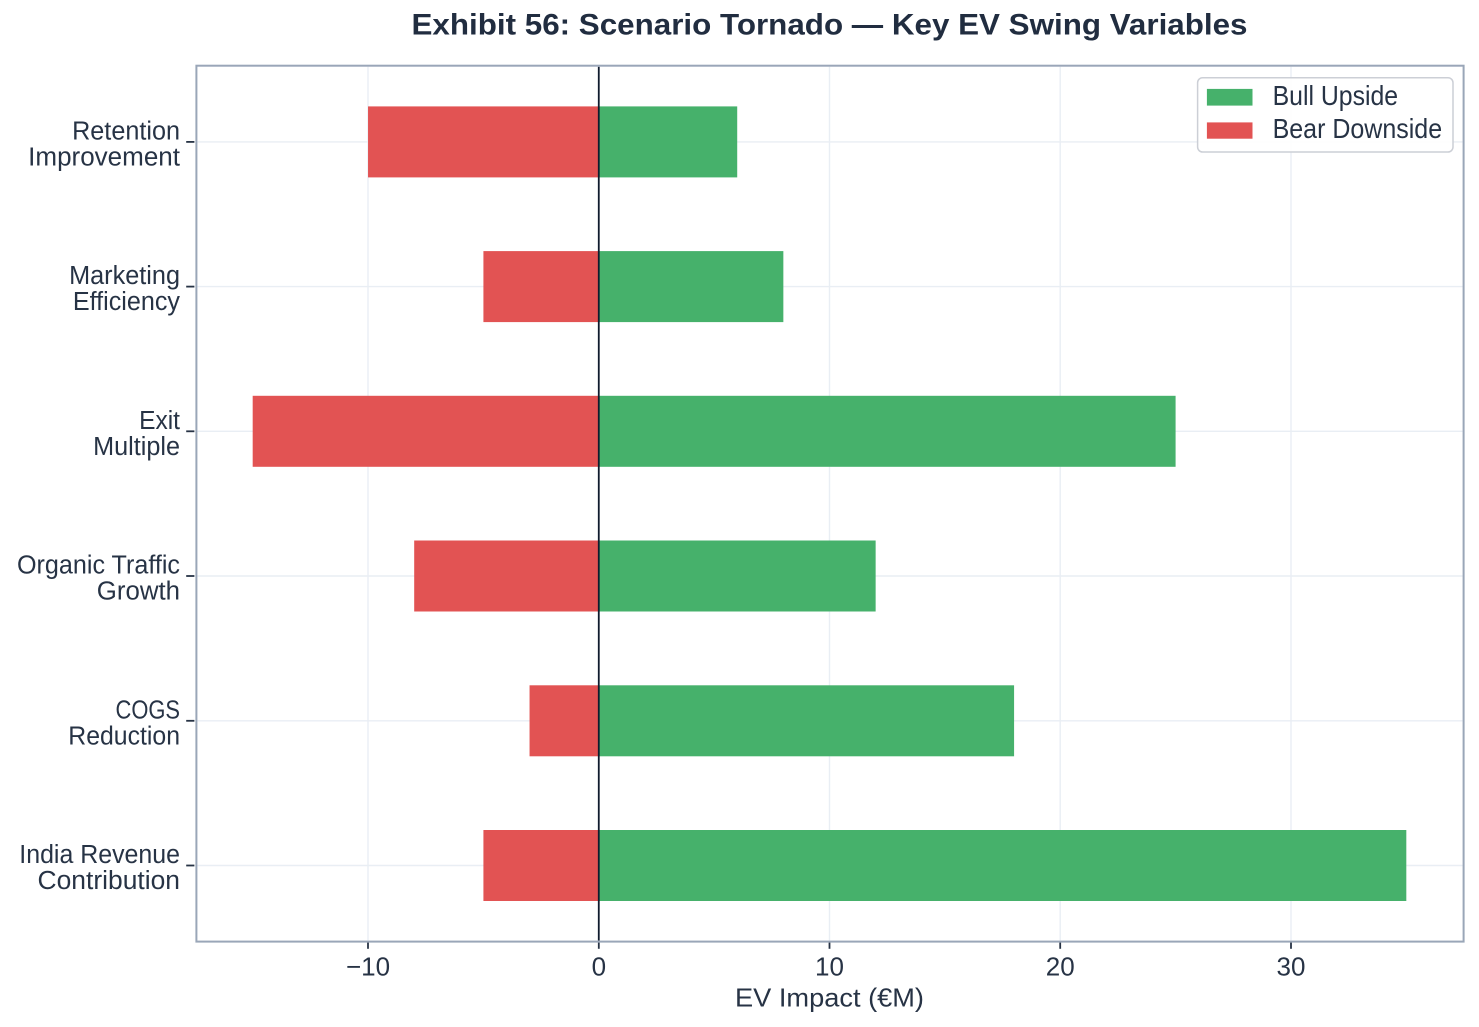 Image resolution: width=1479 pixels, height=1027 pixels. I want to click on svg-text: Marketing, so click(124, 276).